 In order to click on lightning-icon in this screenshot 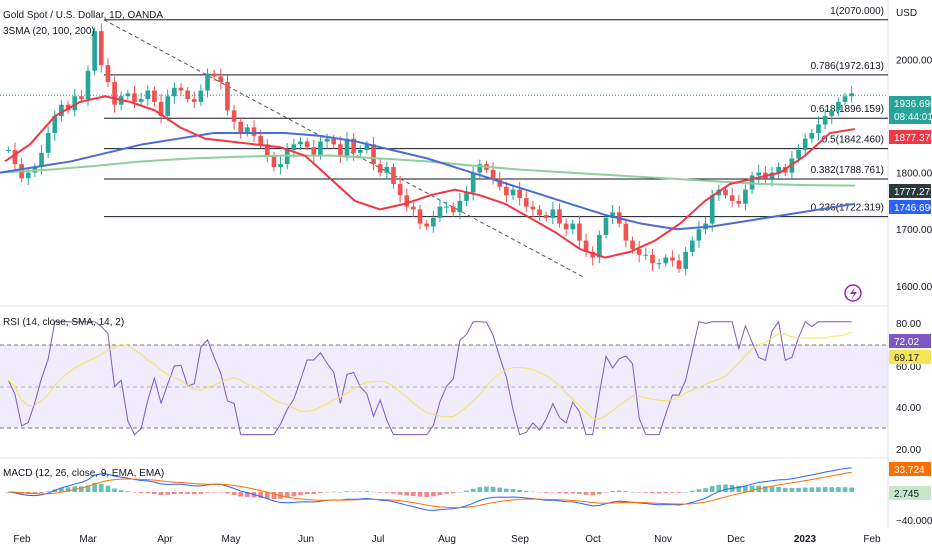, I will do `click(853, 293)`.